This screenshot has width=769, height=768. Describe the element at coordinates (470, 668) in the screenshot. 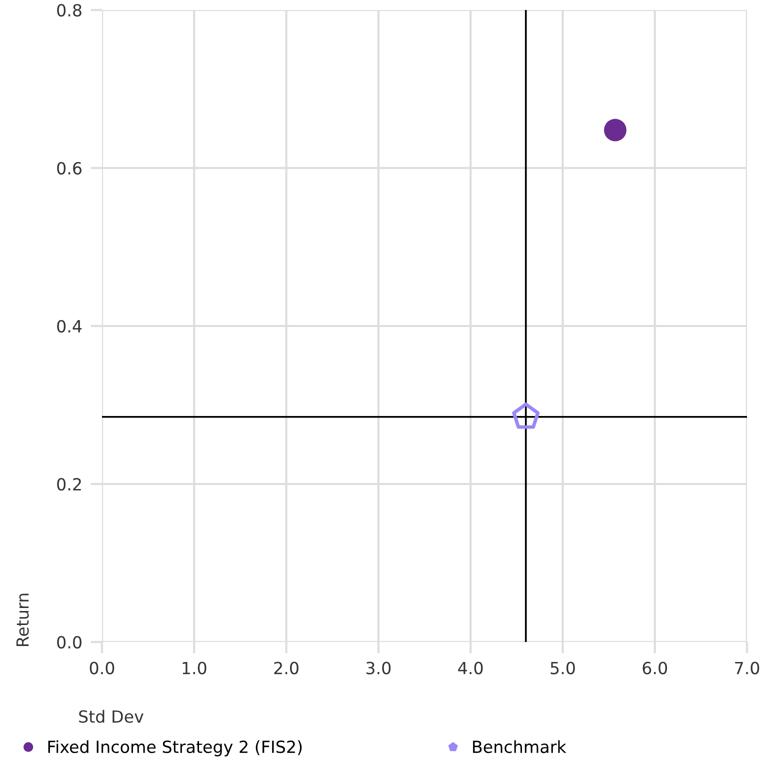

I see `x-tick-label: 4.0` at that location.